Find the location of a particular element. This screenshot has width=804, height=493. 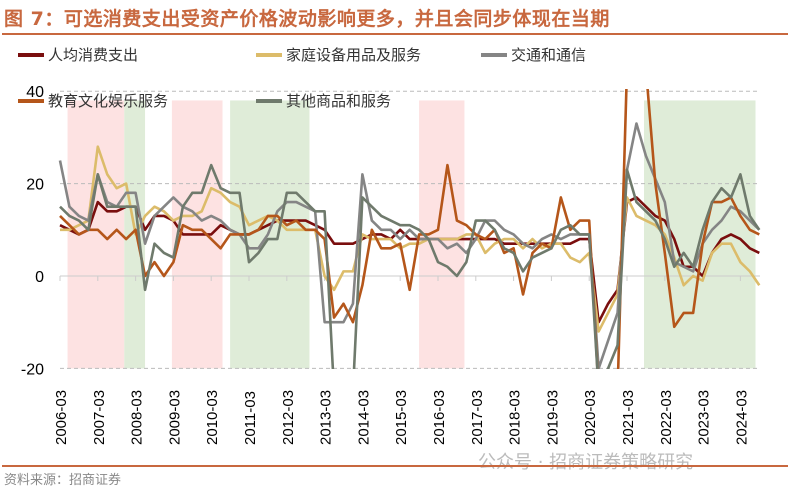

x-tick-label: 2013-03 is located at coordinates (326, 417).